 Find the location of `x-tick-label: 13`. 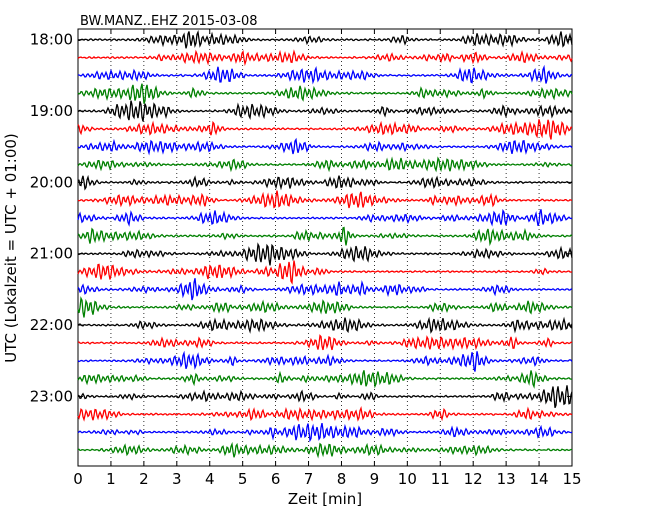

x-tick-label: 13 is located at coordinates (506, 479).